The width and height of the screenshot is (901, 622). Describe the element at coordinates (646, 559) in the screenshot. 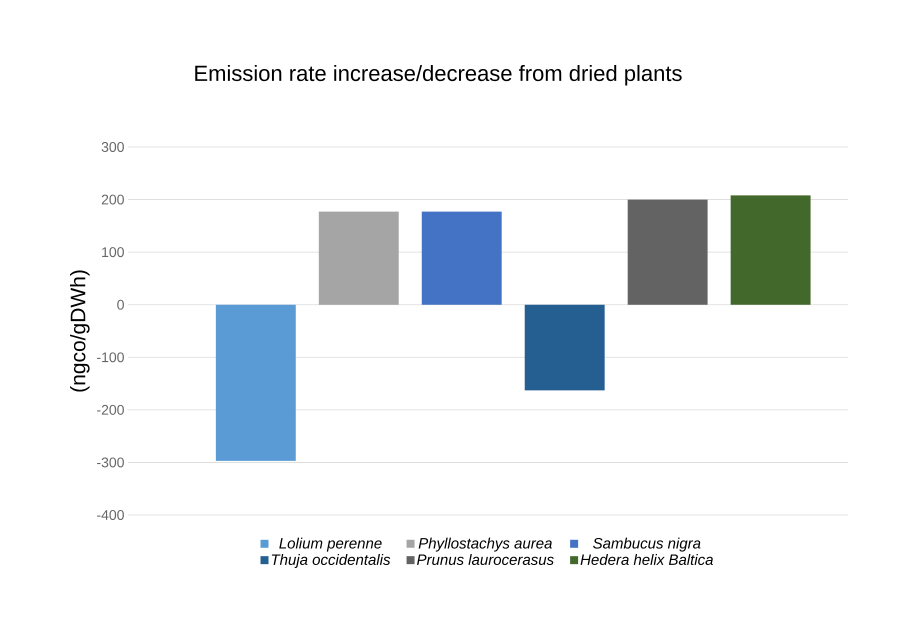

I see `legend-label: Hedera helix Baltica` at that location.